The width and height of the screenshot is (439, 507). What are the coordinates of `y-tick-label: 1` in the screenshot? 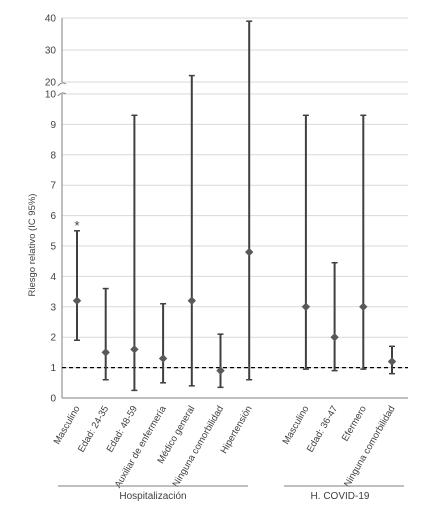 It's located at (53, 368).